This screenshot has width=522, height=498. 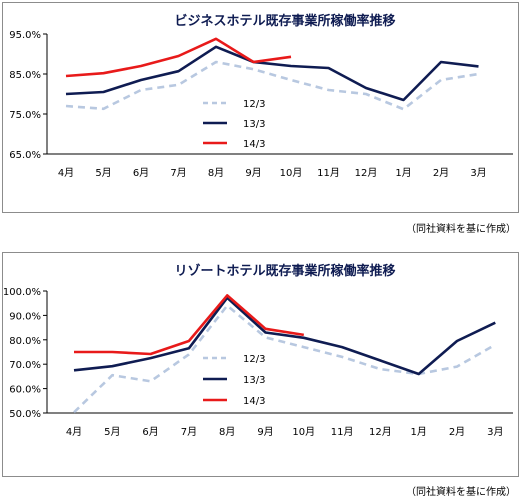 I want to click on y-tick-label: 60.0%, so click(x=25, y=390).